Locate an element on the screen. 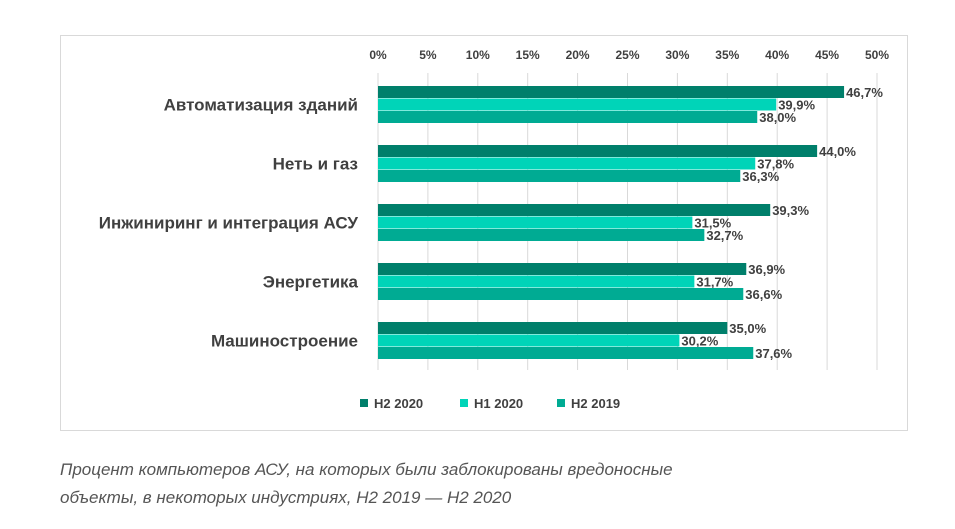  x-tick-label: 40% is located at coordinates (777, 55).